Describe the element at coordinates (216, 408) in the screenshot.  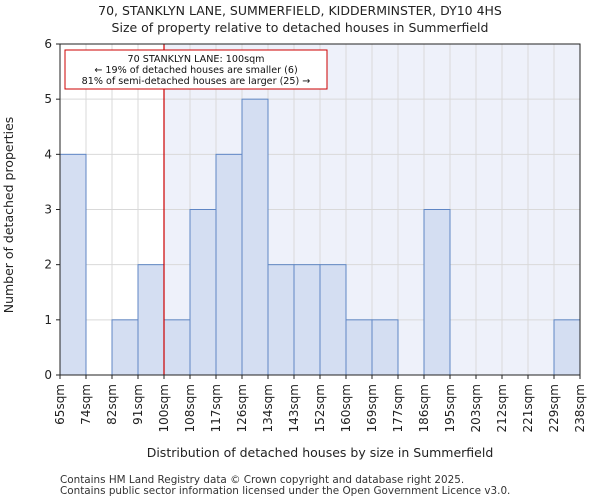
I see `x-tick-label: 117sqm` at that location.